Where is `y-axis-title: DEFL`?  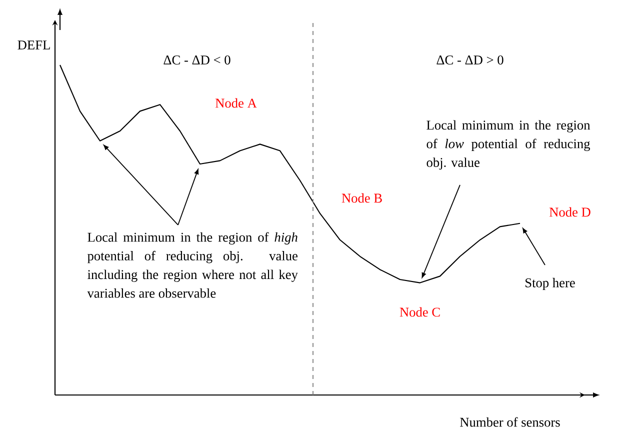
y-axis-title: DEFL is located at coordinates (34, 45).